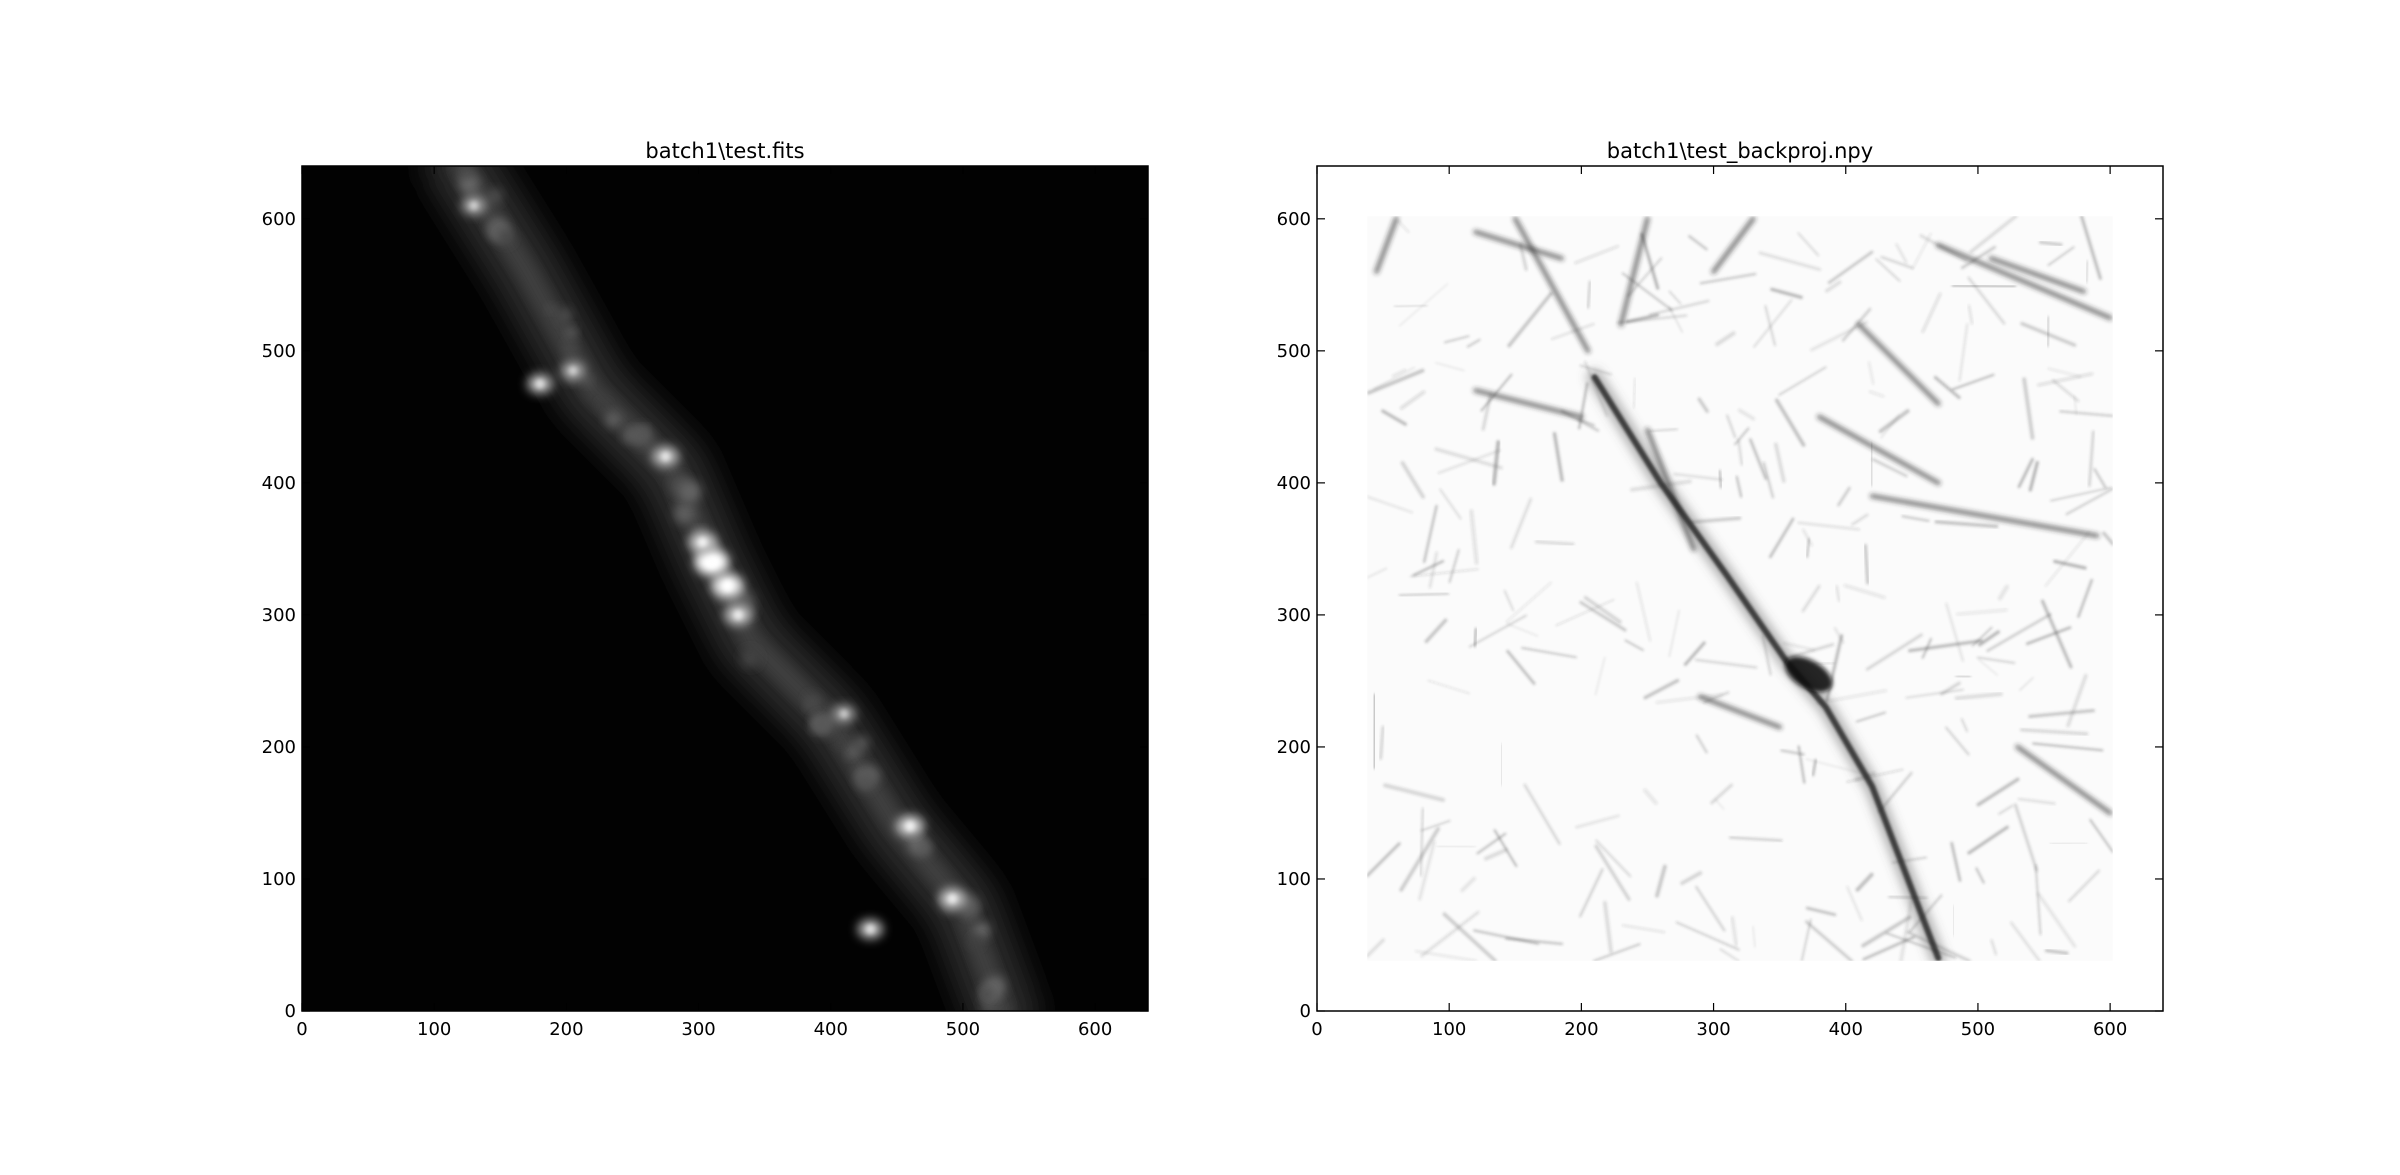  I want to click on x-tick-label: 400, so click(831, 1029).